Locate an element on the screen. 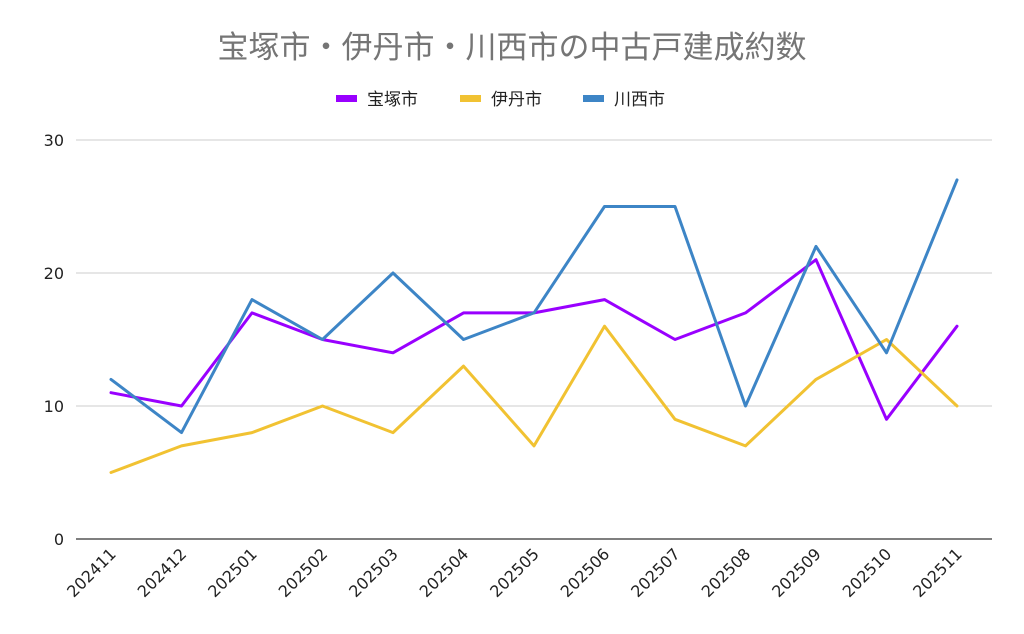  y-tick-label: 10 is located at coordinates (54, 406).